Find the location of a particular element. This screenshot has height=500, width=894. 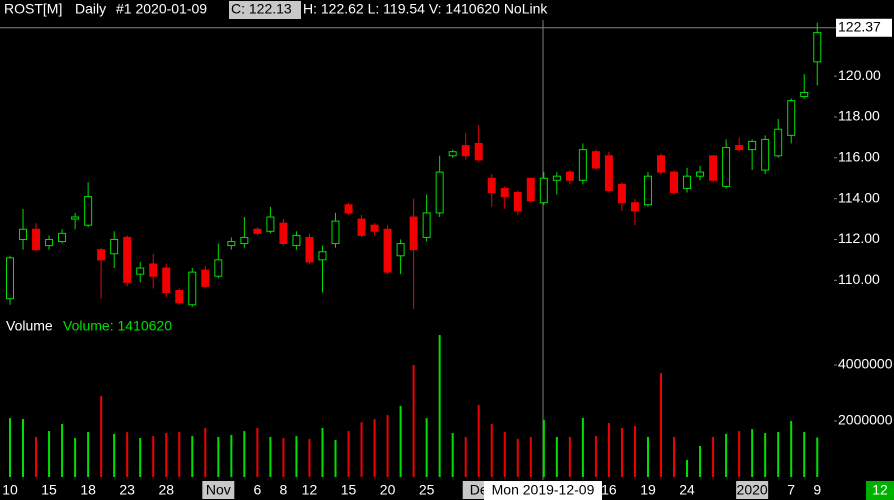

corner-label: 12 is located at coordinates (880, 490).